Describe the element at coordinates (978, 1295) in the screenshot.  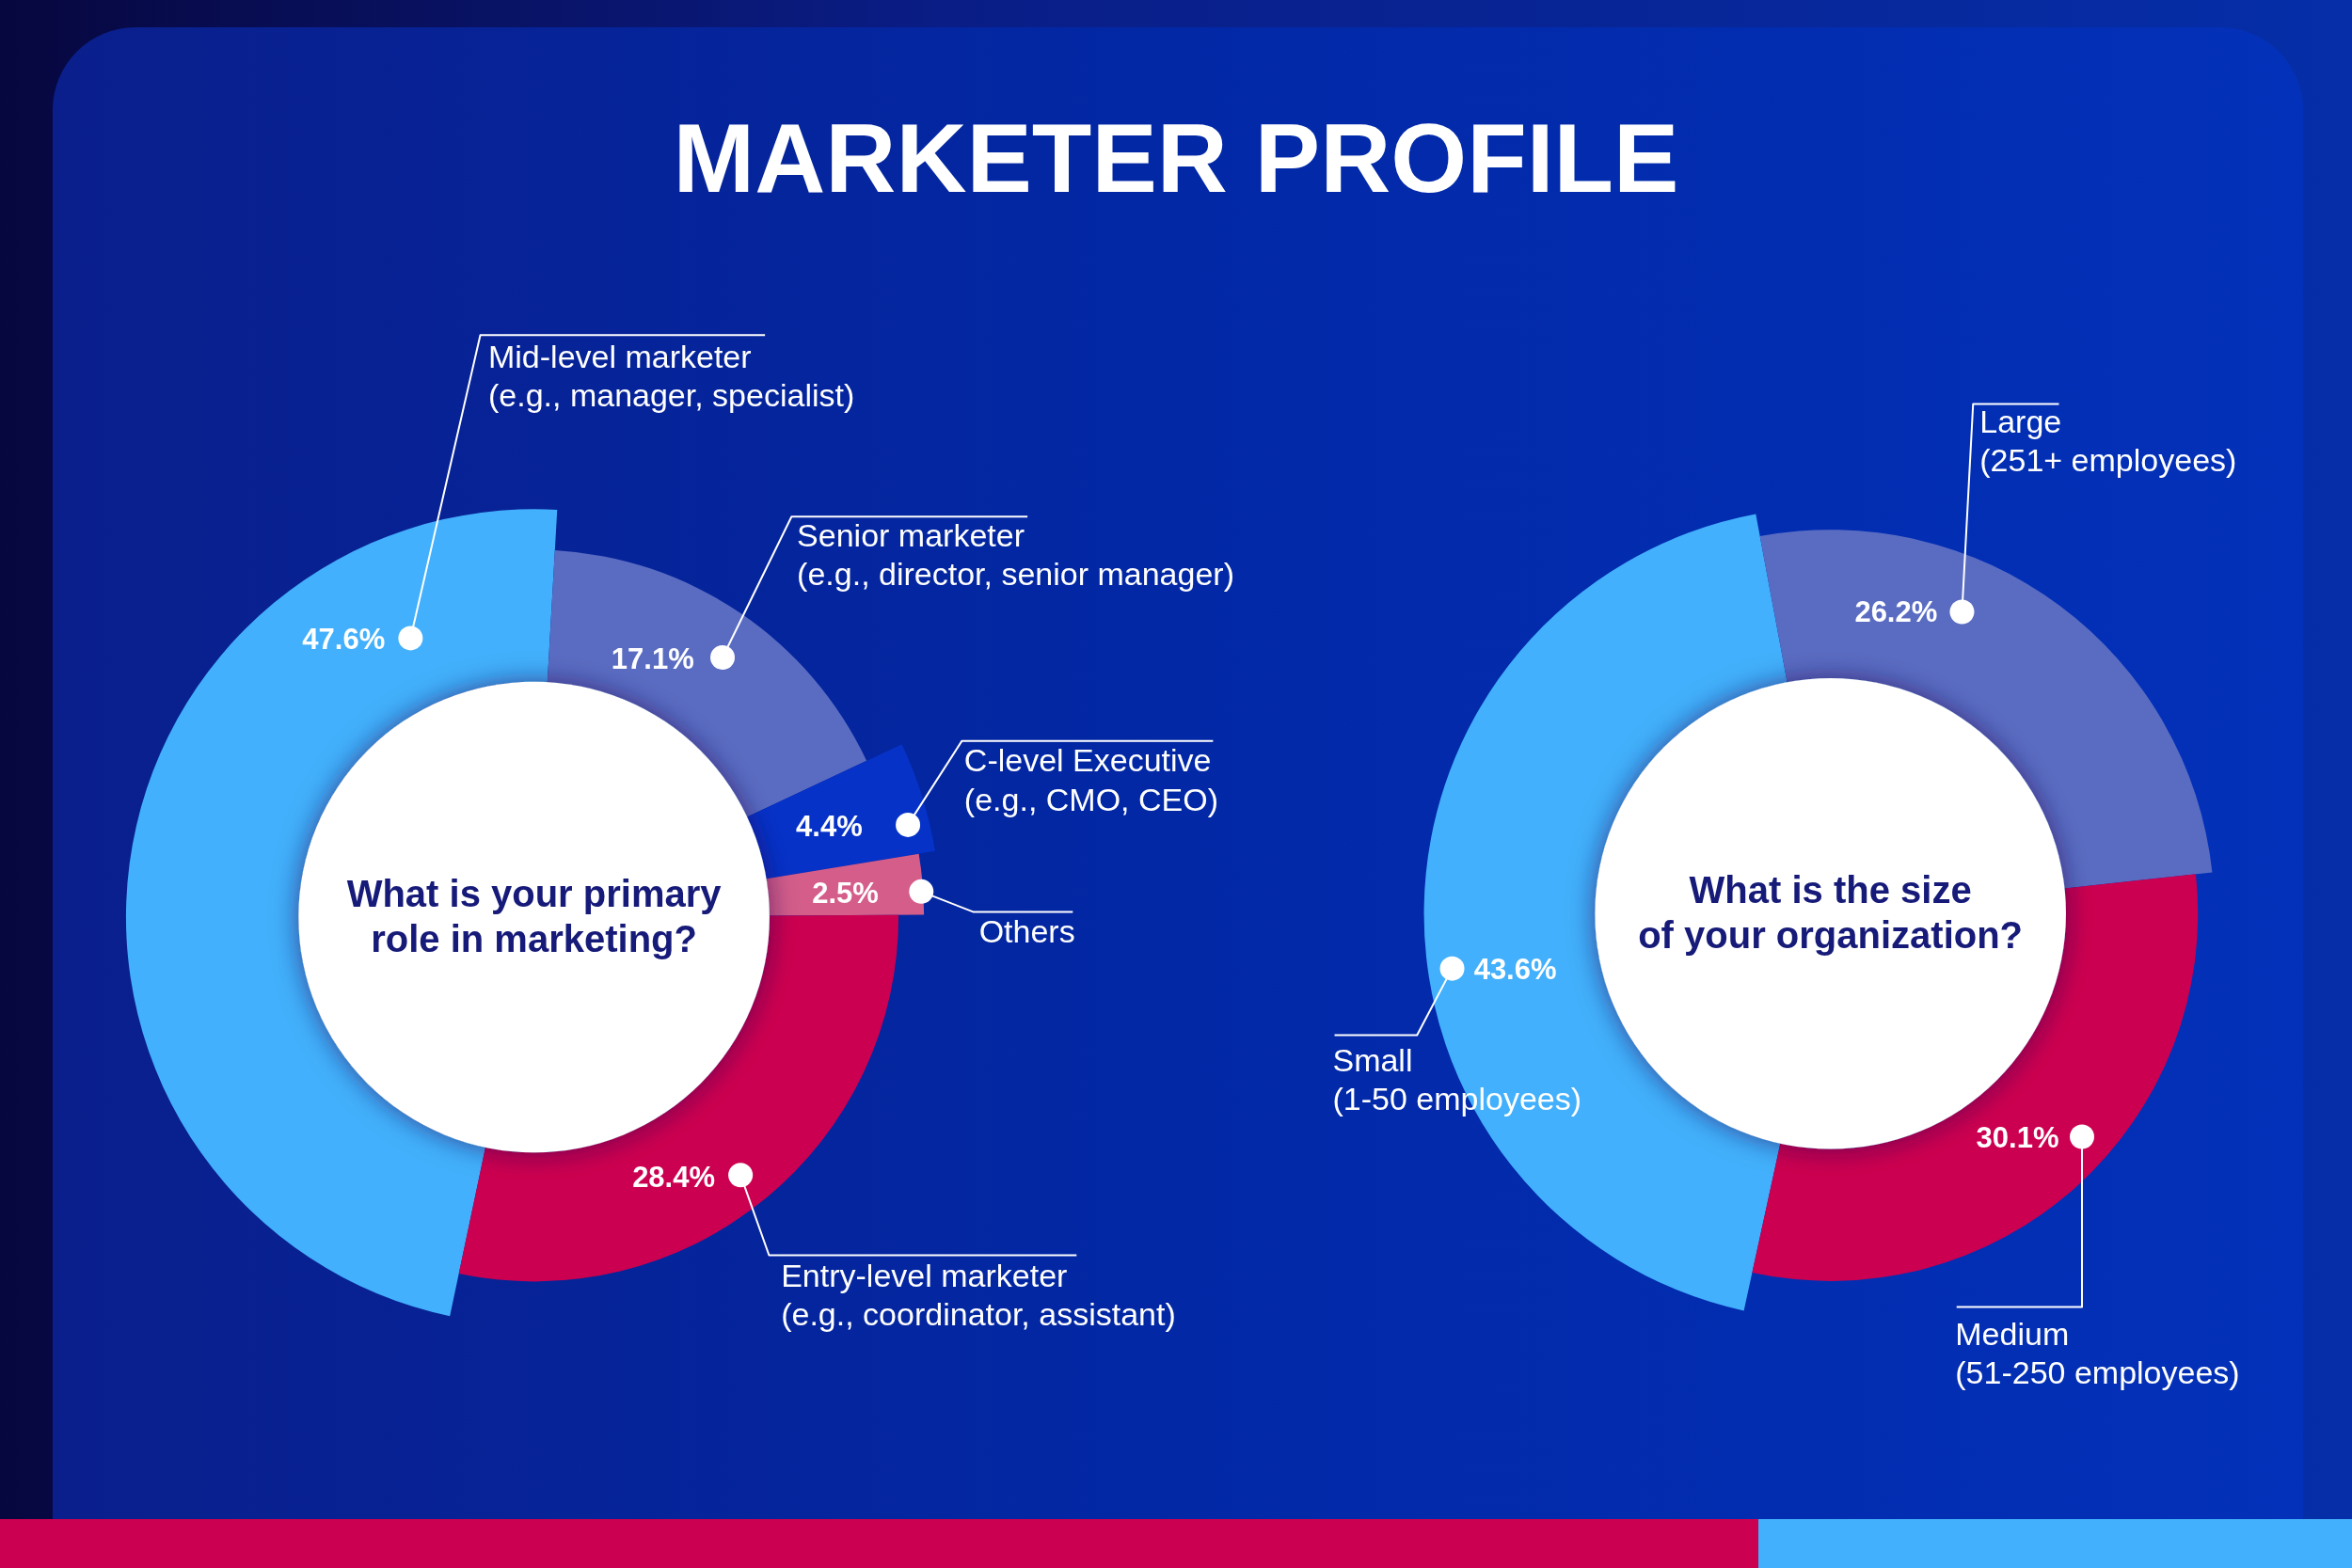
I see `slice-label: Entry-level marketer (e.g., coordinator, assistant)` at that location.